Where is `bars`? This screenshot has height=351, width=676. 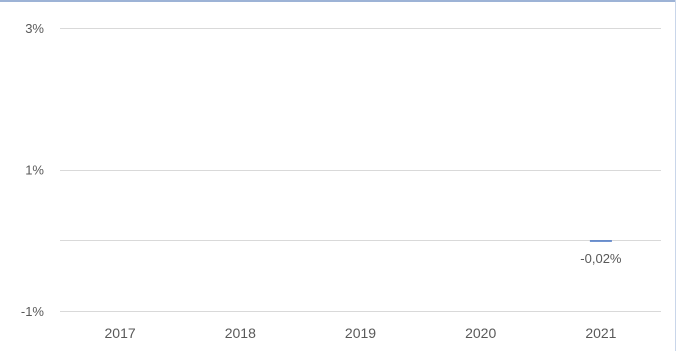 bars is located at coordinates (600, 241).